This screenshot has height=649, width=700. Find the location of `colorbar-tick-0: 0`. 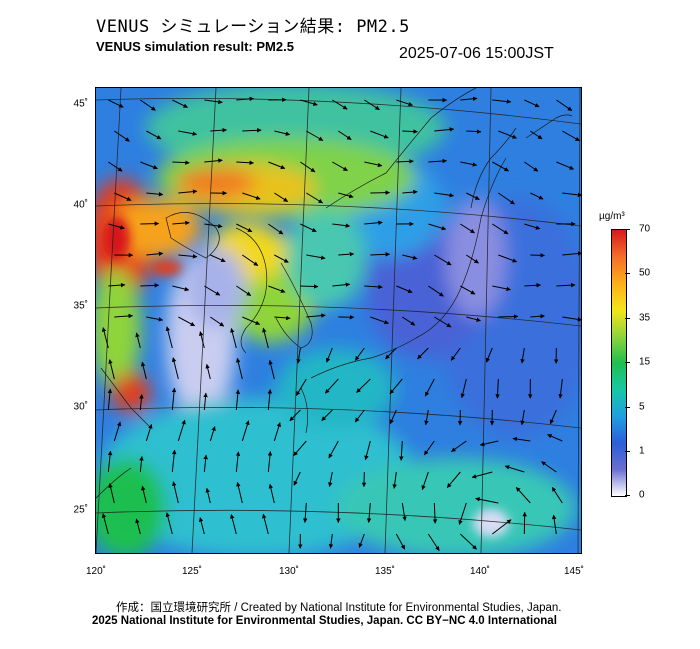

colorbar-tick-0: 0 is located at coordinates (642, 495).